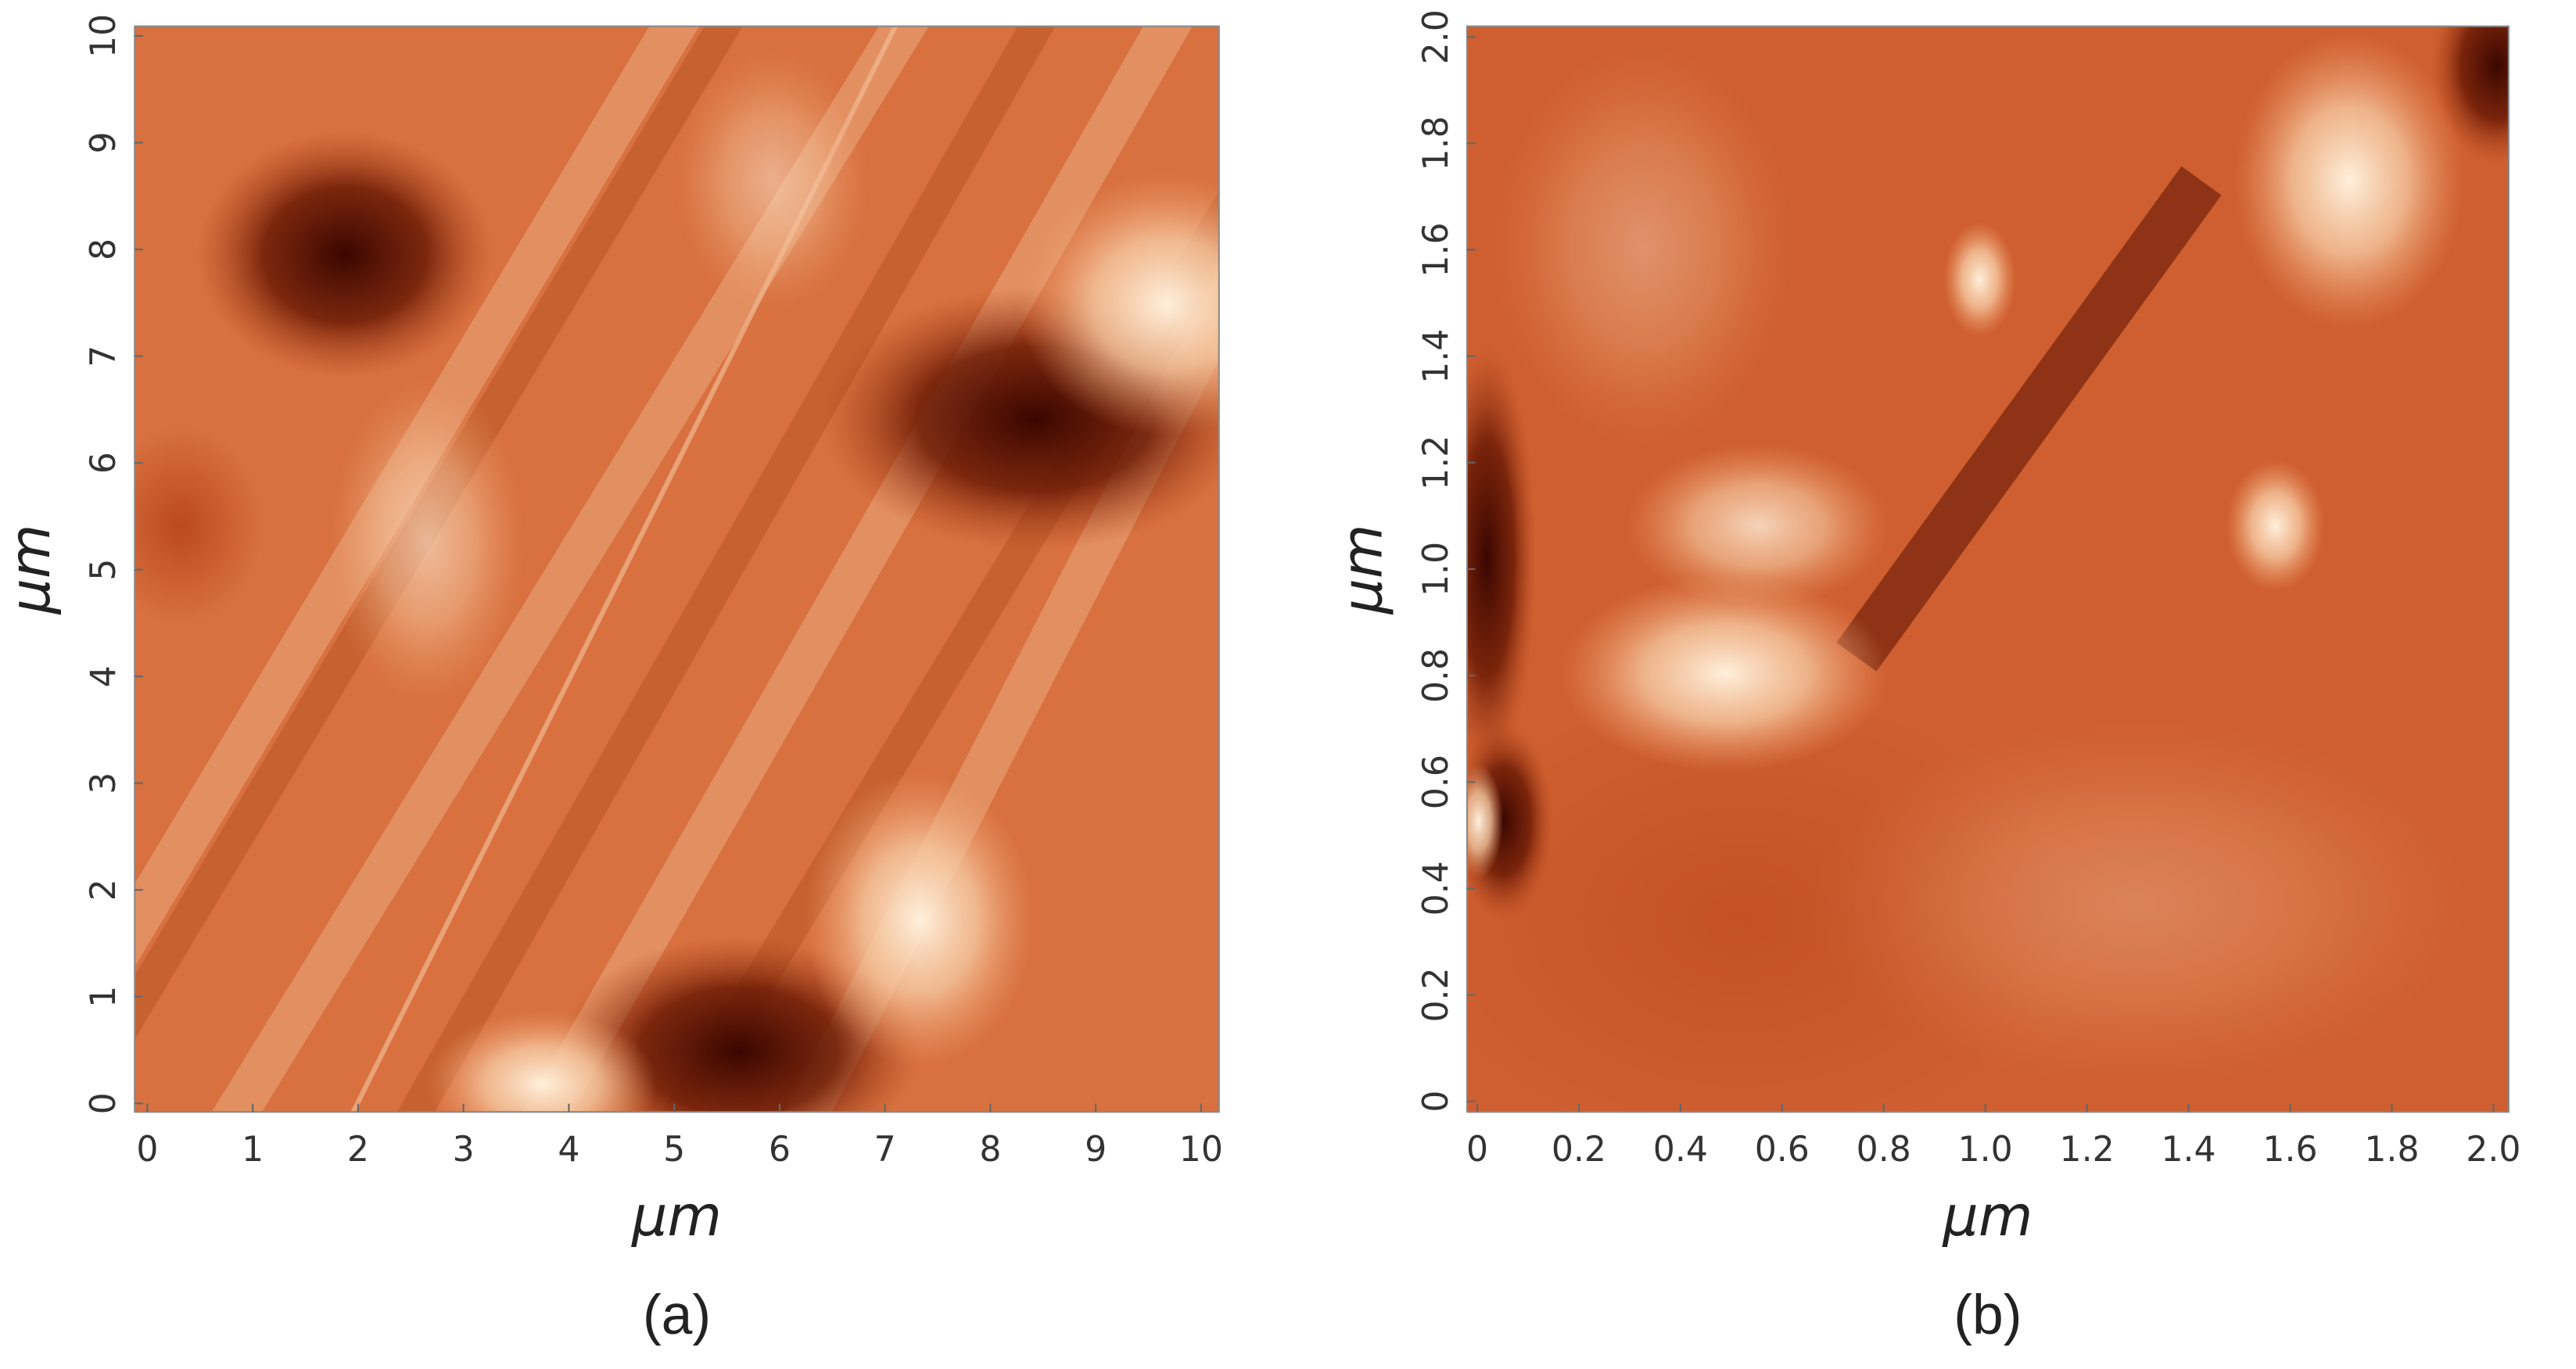  Describe the element at coordinates (1436, 143) in the screenshot. I see `y-tick-label: 1.8` at that location.